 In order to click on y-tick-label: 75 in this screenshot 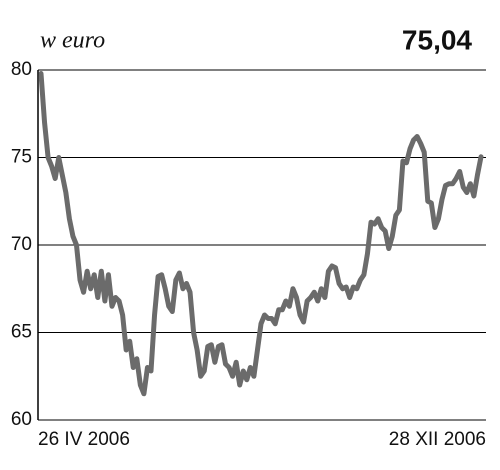, I will do `click(21, 157)`.